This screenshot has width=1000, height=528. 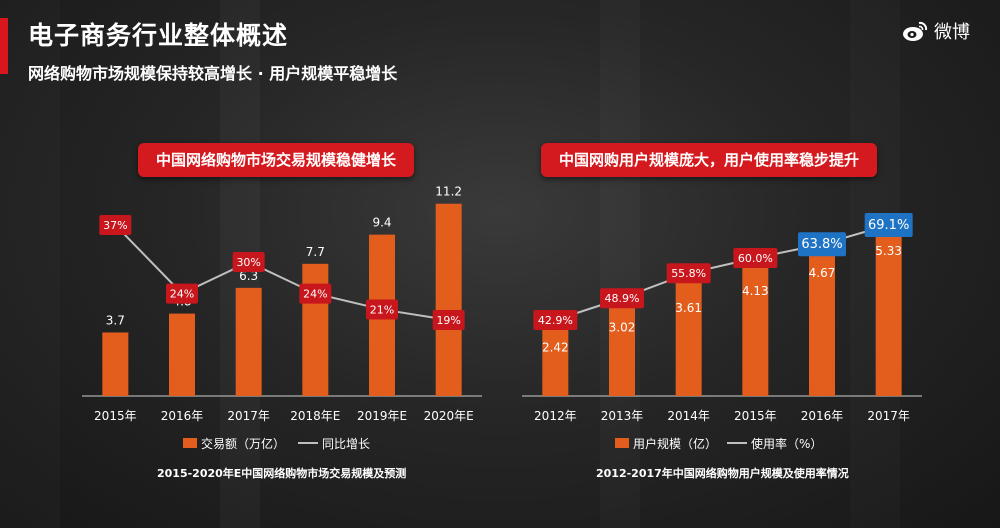 I want to click on chart1-bar-label-5: 5.33, so click(x=888, y=251).